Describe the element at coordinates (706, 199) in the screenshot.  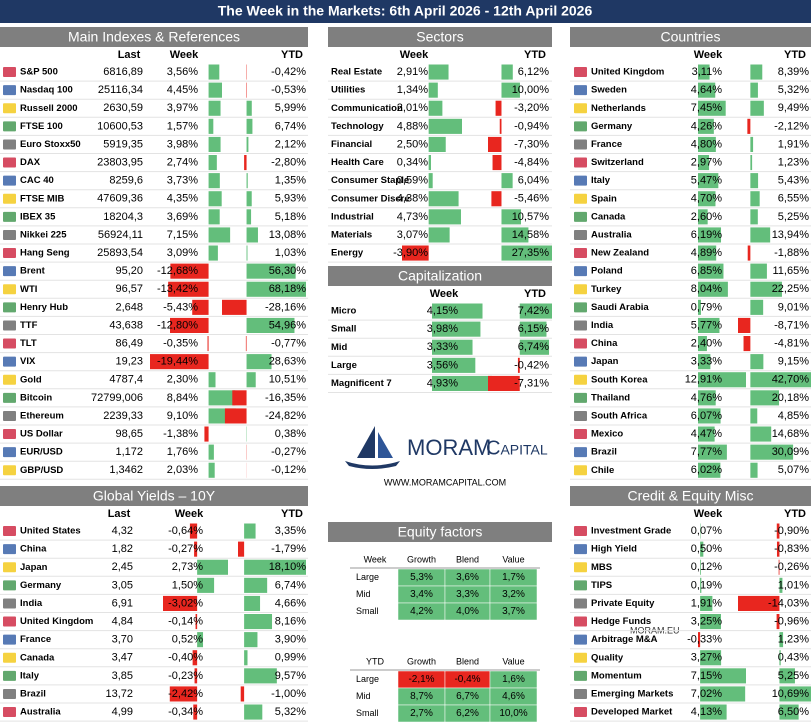
I see `cell-value: 4,70%` at that location.